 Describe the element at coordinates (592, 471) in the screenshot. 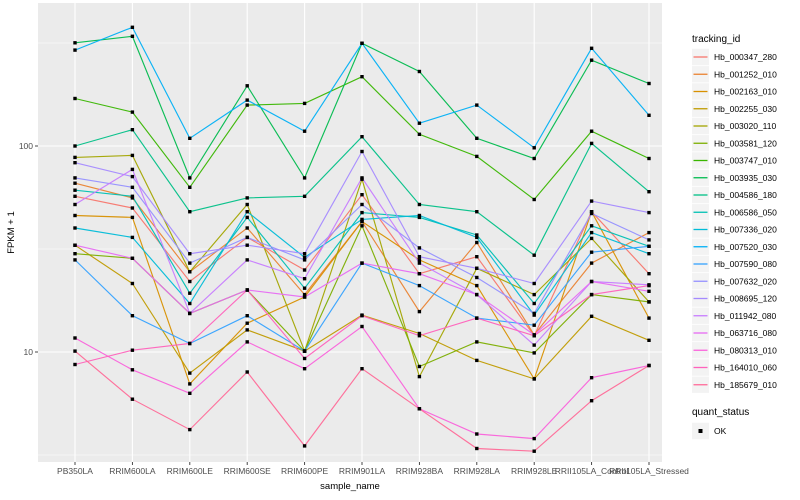

I see `x-tick-label: RRII105LA_Control` at that location.